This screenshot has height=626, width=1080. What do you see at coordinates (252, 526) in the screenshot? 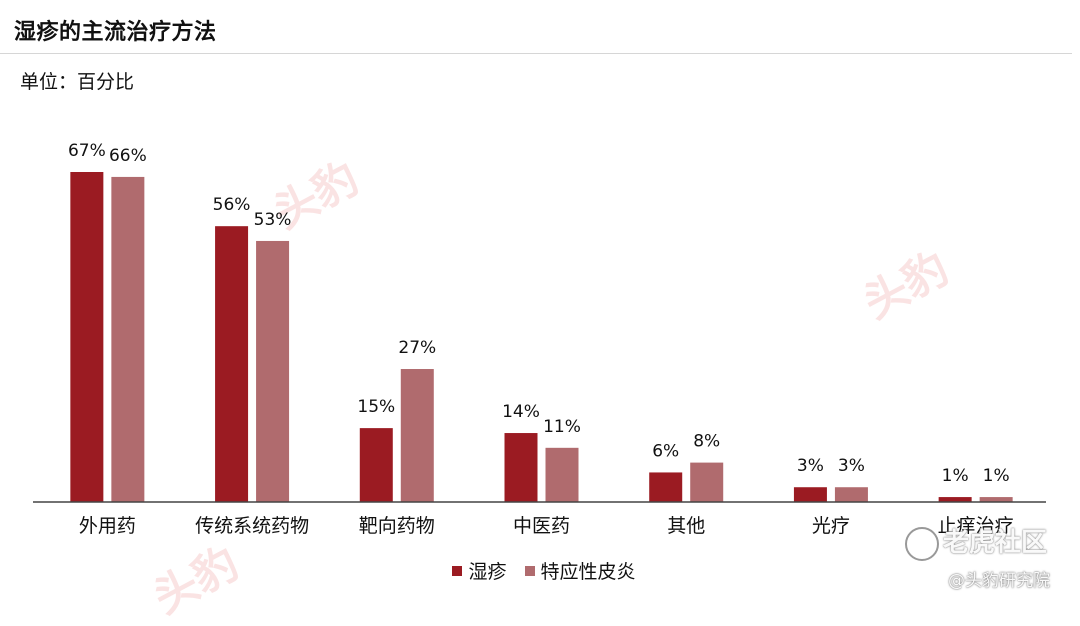
I see `x-tick-label: 传统系统药物` at bounding box center [252, 526].